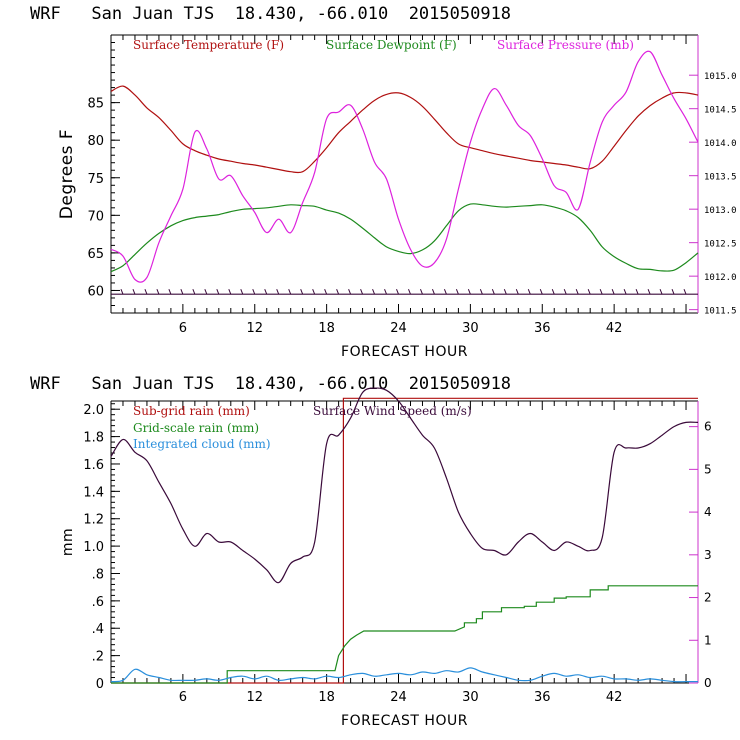 The height and width of the screenshot is (740, 740). I want to click on y-tick-label: 1.2, so click(93, 520).